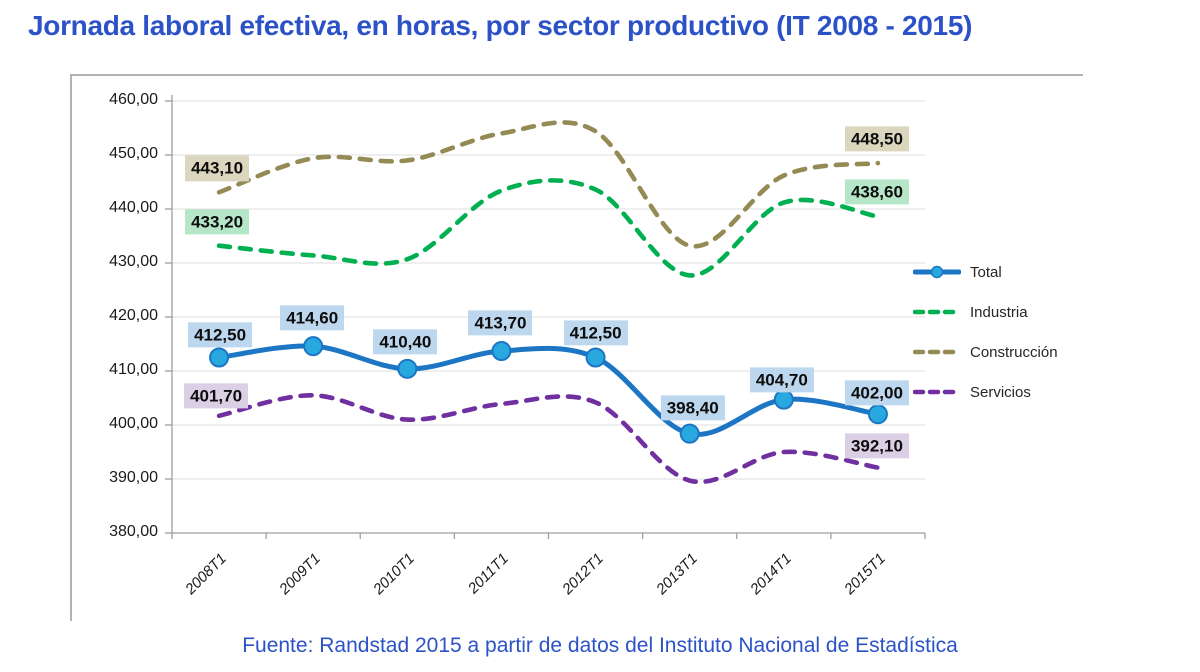 Image resolution: width=1200 pixels, height=672 pixels. I want to click on y-axis-tick-label: 390,00, so click(133, 477).